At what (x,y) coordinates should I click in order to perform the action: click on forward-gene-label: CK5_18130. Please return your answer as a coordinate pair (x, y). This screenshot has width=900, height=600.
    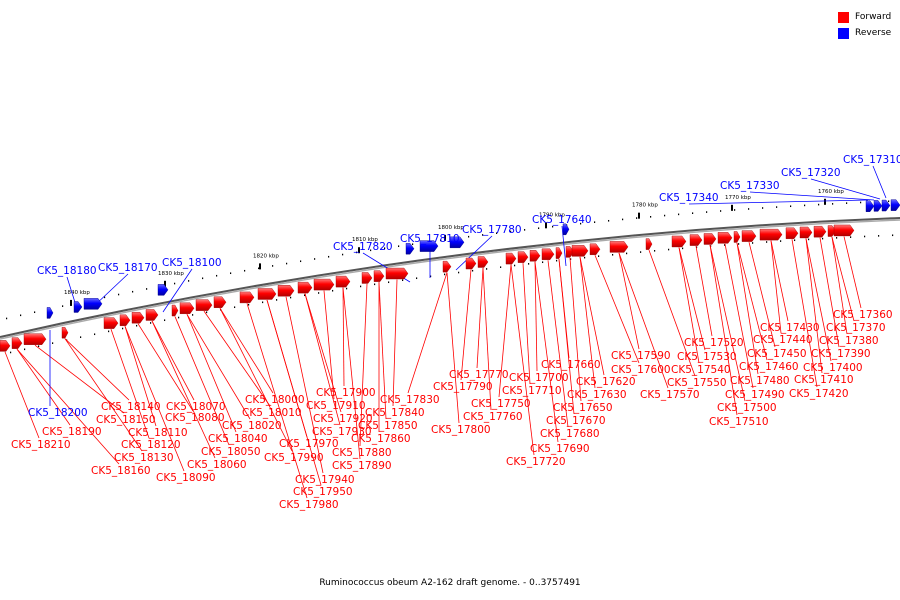
    Looking at the image, I should click on (144, 458).